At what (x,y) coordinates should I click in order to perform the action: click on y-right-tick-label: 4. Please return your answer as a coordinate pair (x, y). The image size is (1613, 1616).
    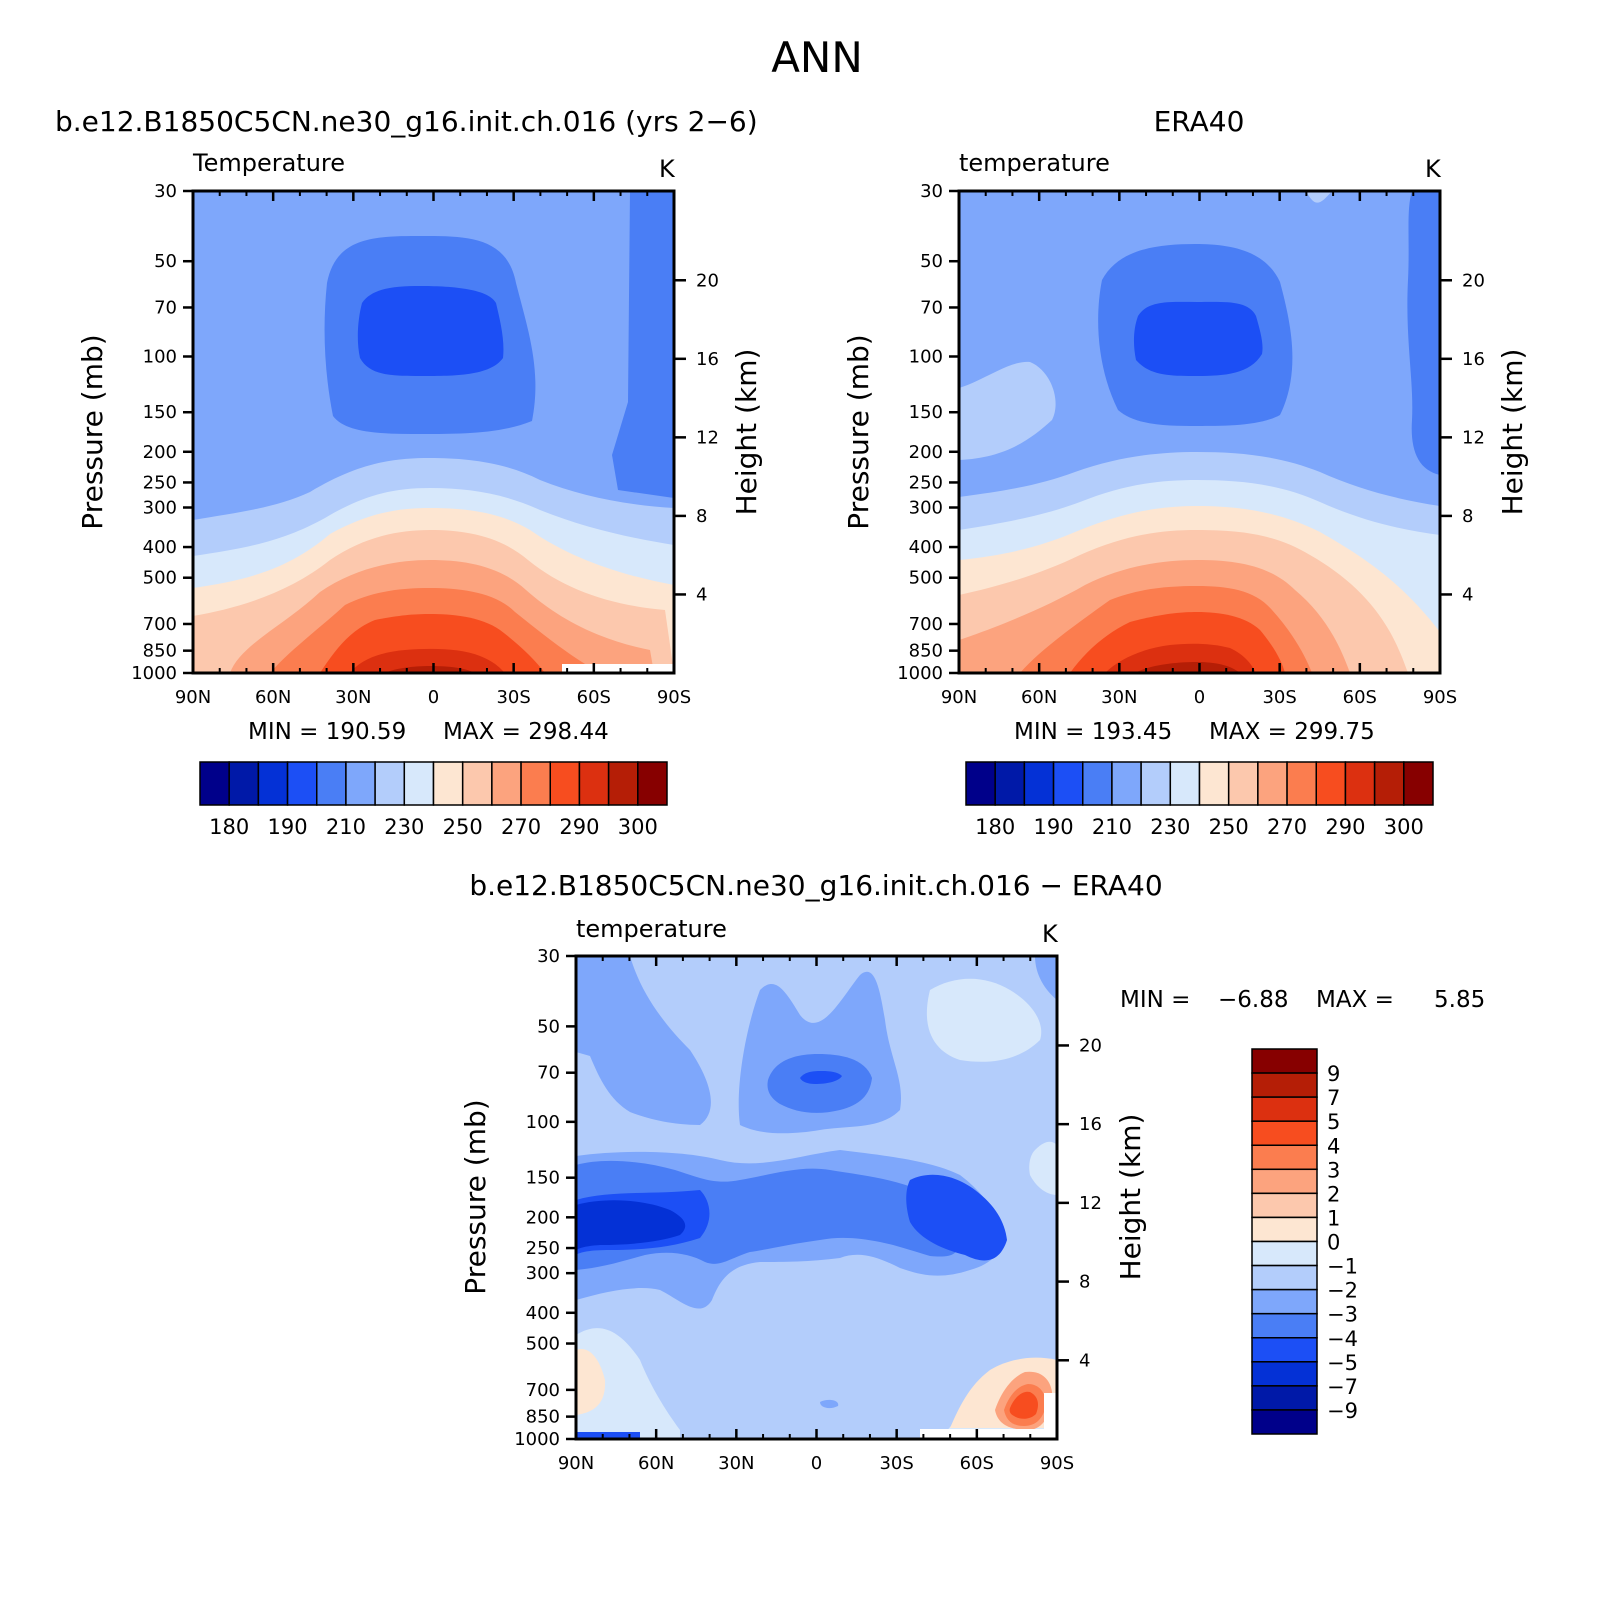
    Looking at the image, I should click on (701, 594).